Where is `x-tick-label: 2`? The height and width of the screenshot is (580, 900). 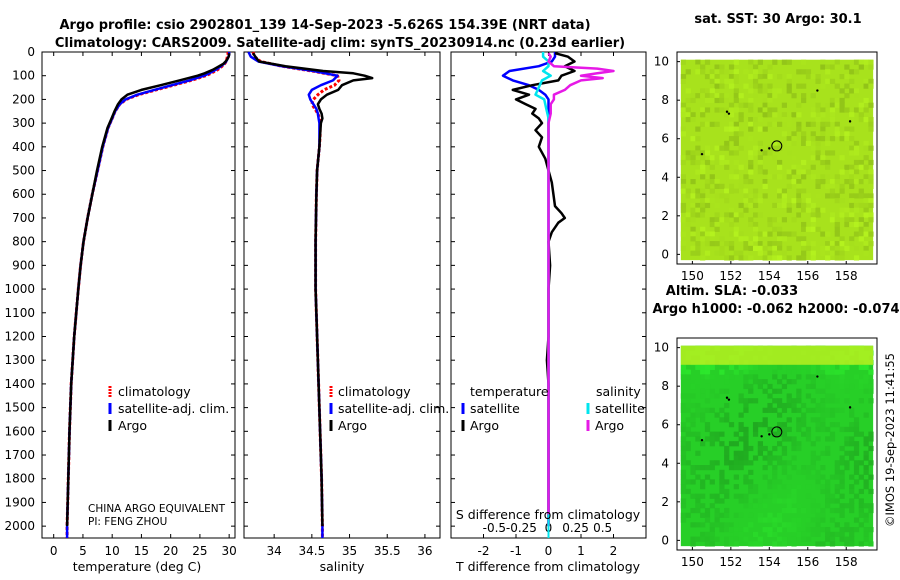 x-tick-label: 2 is located at coordinates (614, 551).